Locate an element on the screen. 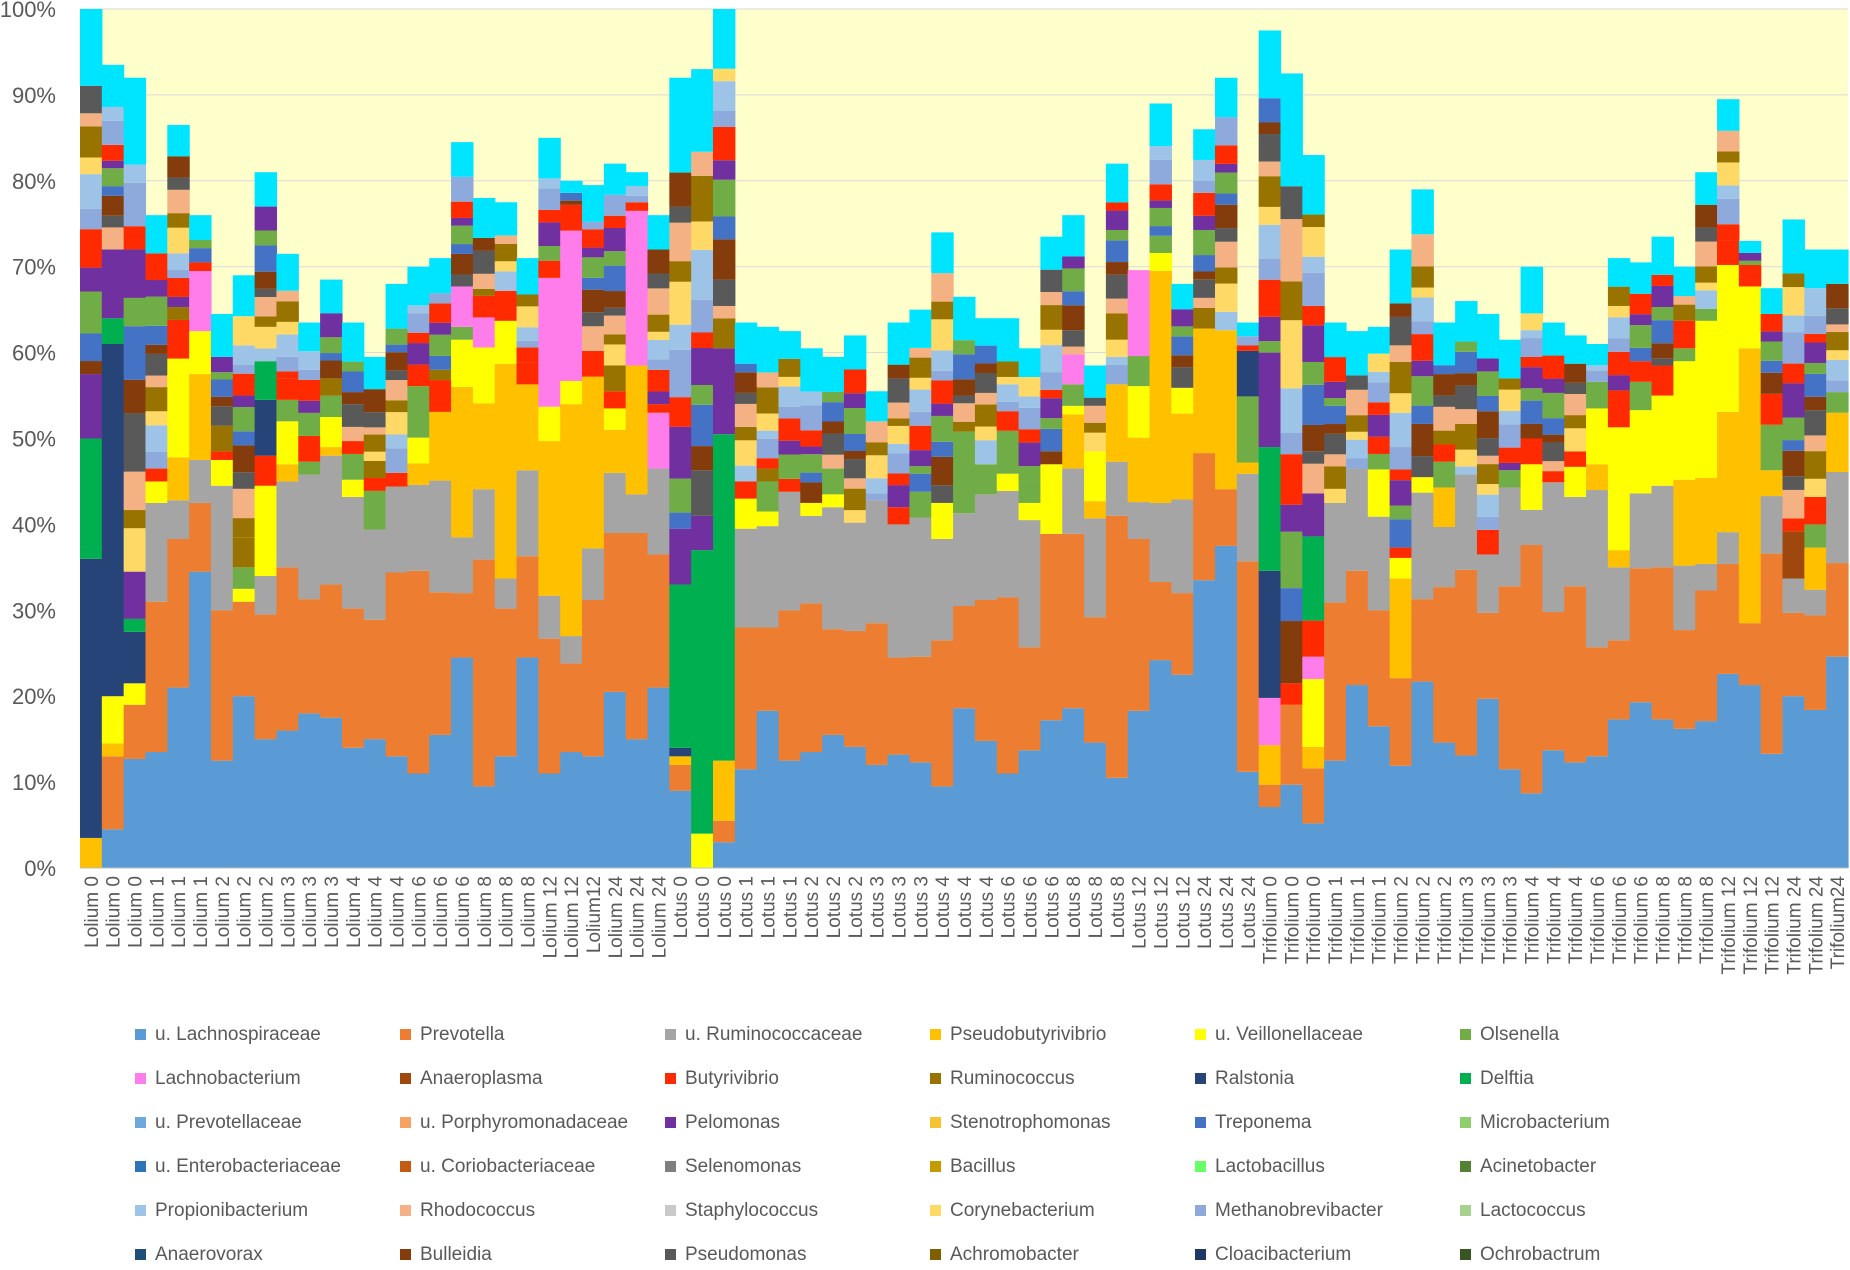  legend-label: Achromobacter is located at coordinates (1015, 1254).